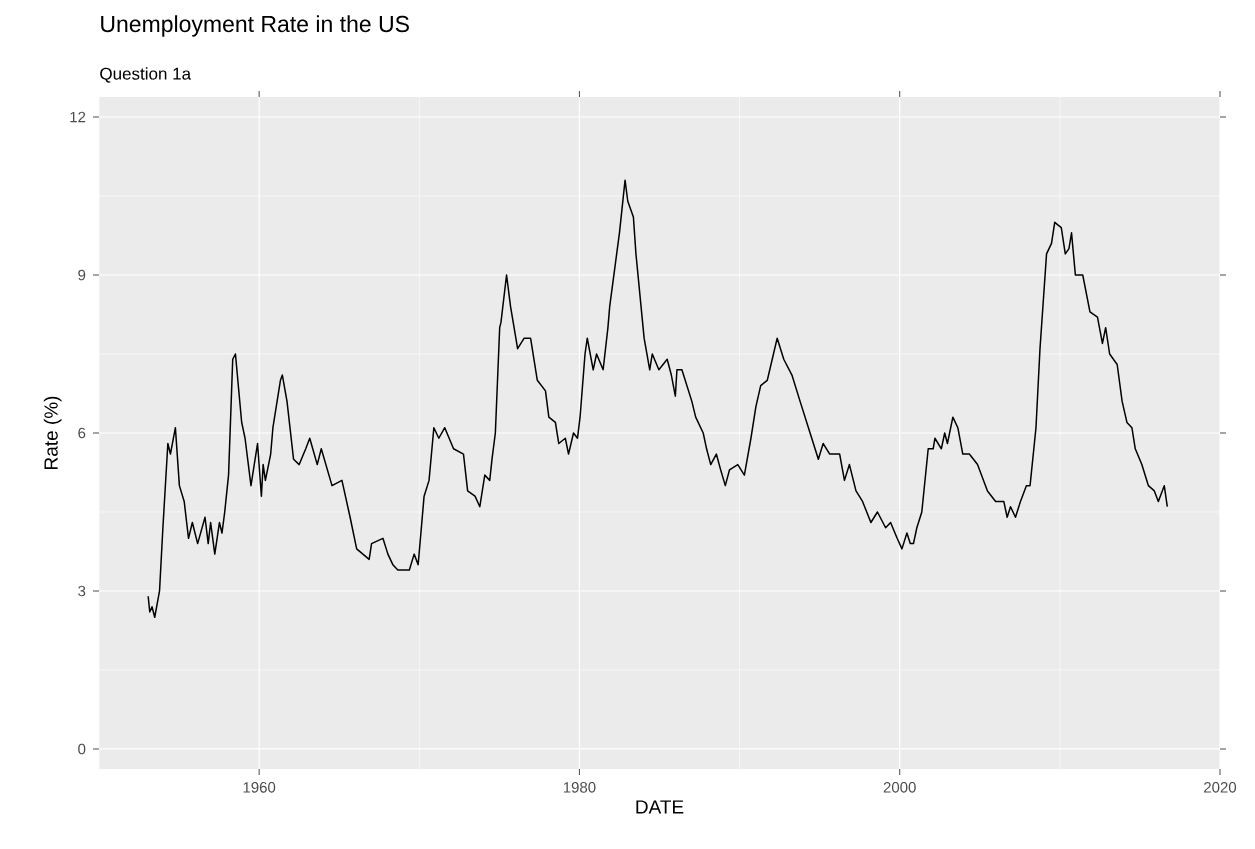  Describe the element at coordinates (52, 432) in the screenshot. I see `y-axis-title: Rate (%)` at that location.